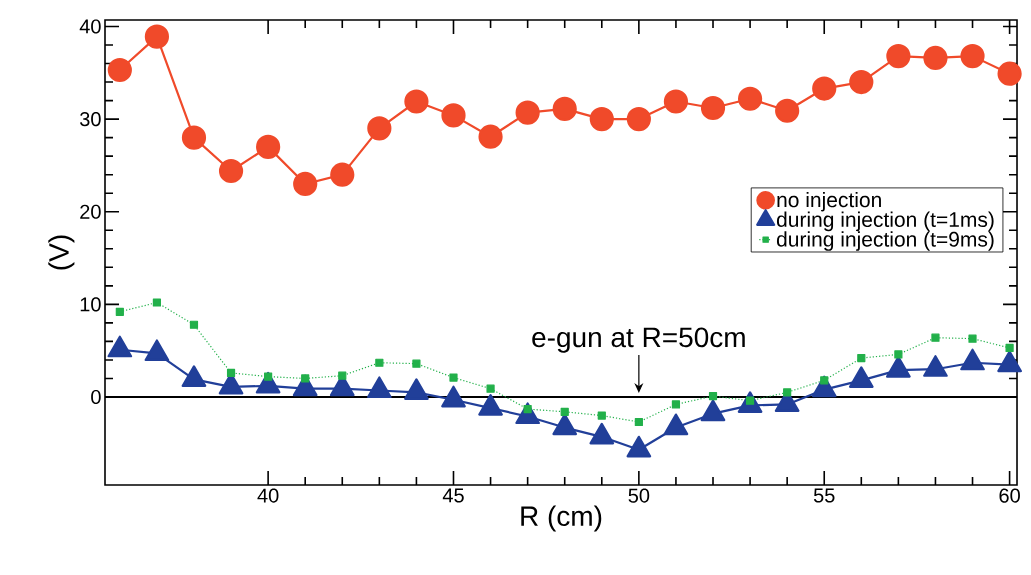 The width and height of the screenshot is (1031, 575). Describe the element at coordinates (90, 26) in the screenshot. I see `y-tick-label: 40` at that location.